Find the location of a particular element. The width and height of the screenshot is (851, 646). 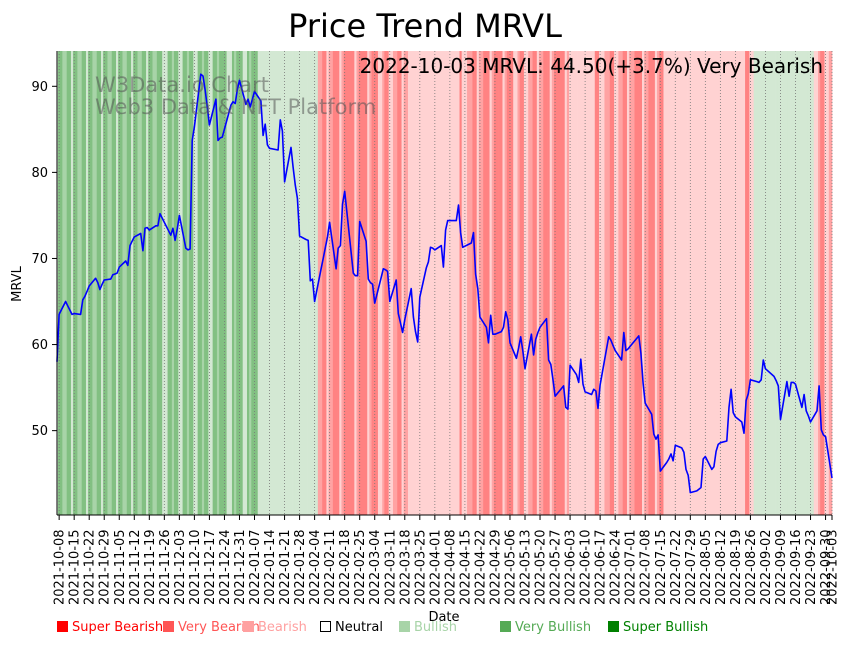

x-tick-label: 2022-07-01 is located at coordinates (631, 567).